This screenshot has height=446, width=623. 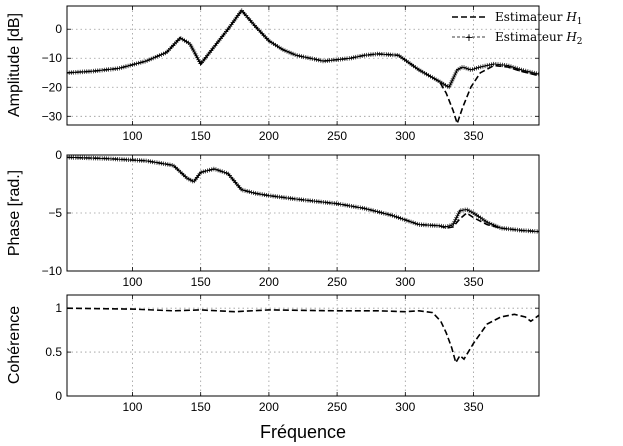 I want to click on y-axis-label: Amplitude [dB], so click(x=14, y=65).